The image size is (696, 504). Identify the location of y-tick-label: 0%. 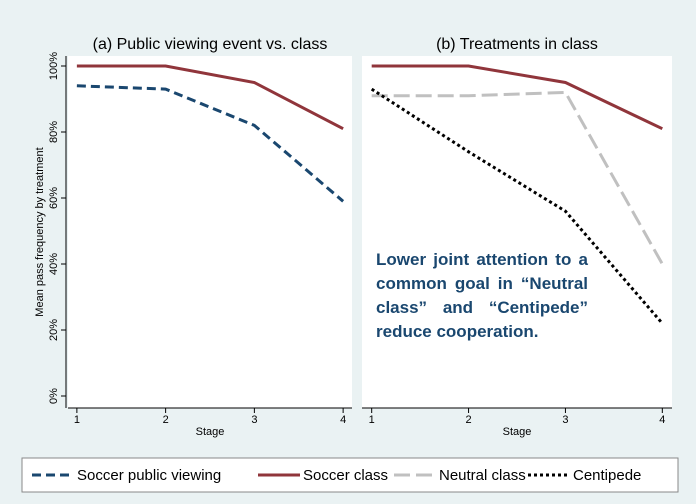
(54, 396).